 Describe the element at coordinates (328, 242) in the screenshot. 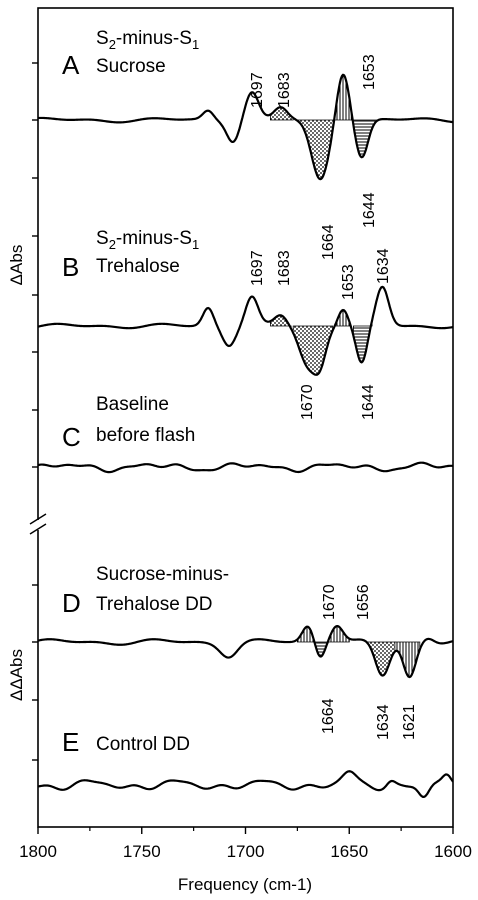

I see `annotation-a-1664: 1664` at that location.